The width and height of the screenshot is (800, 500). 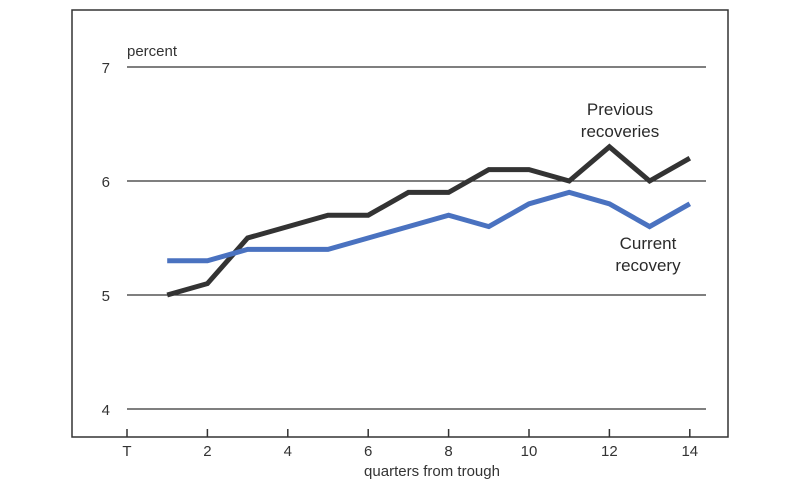 What do you see at coordinates (106, 182) in the screenshot?
I see `y-tick-label-6: 6` at bounding box center [106, 182].